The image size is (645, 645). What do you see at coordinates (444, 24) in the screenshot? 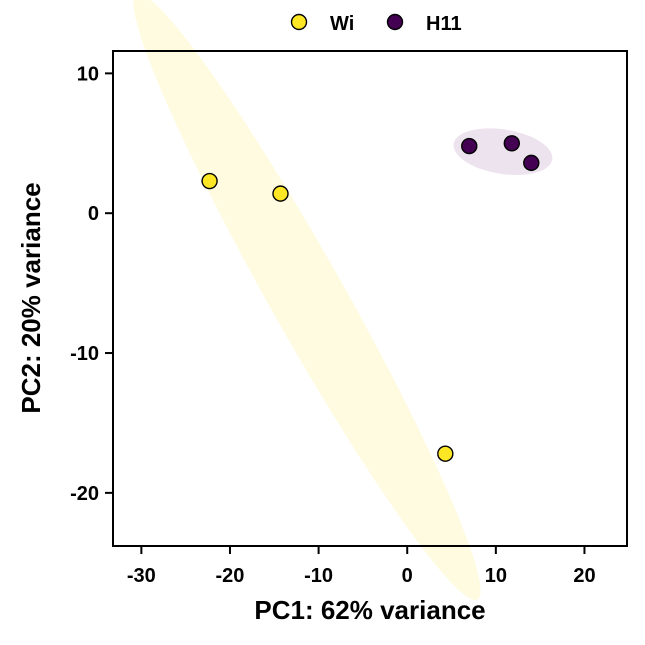
I see `legend-label-h11: H11` at bounding box center [444, 24].